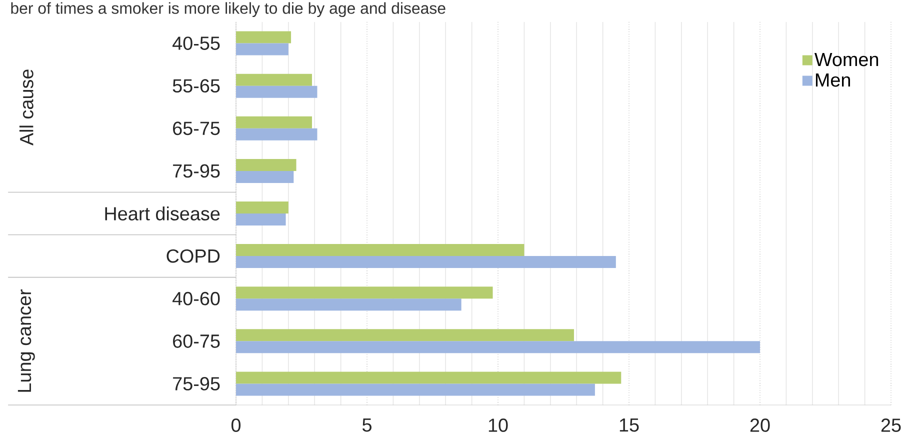 This screenshot has height=446, width=906. What do you see at coordinates (196, 86) in the screenshot?
I see `y-tick-label: 55-65` at bounding box center [196, 86].